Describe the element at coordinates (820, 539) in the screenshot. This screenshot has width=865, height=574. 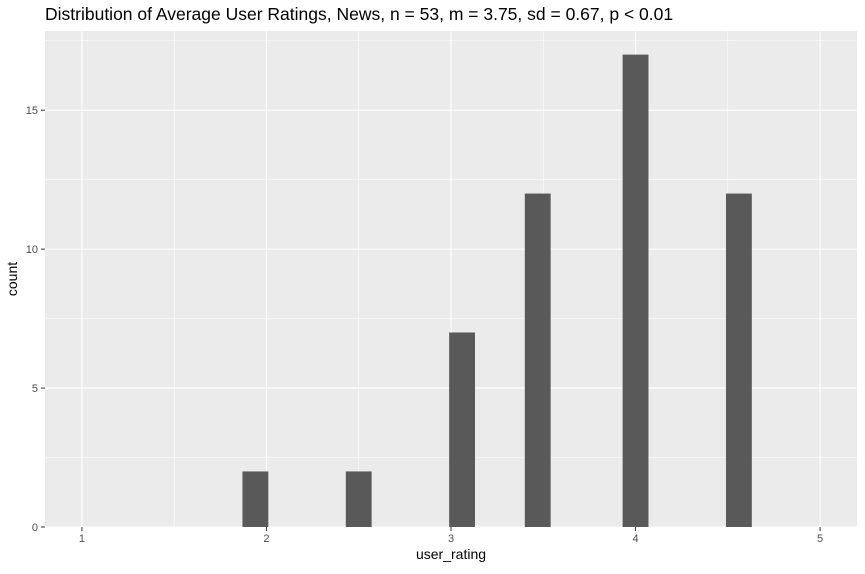
I see `x-tick-label: 5` at that location.